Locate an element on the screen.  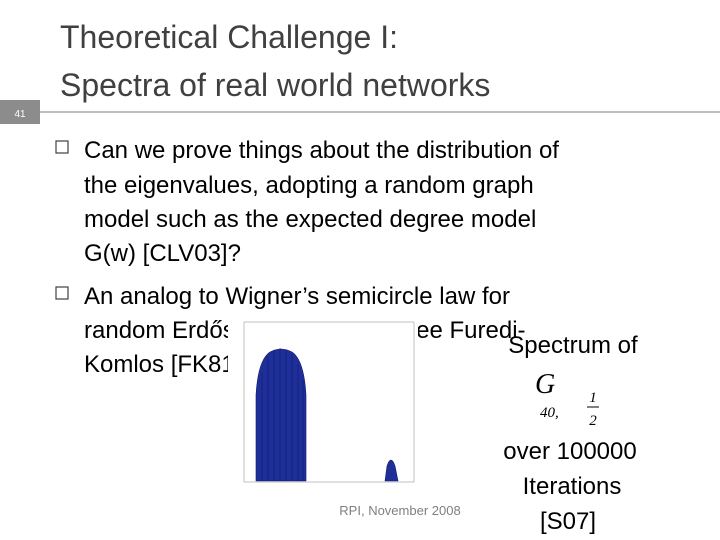
figure-frame is located at coordinates (329, 402).